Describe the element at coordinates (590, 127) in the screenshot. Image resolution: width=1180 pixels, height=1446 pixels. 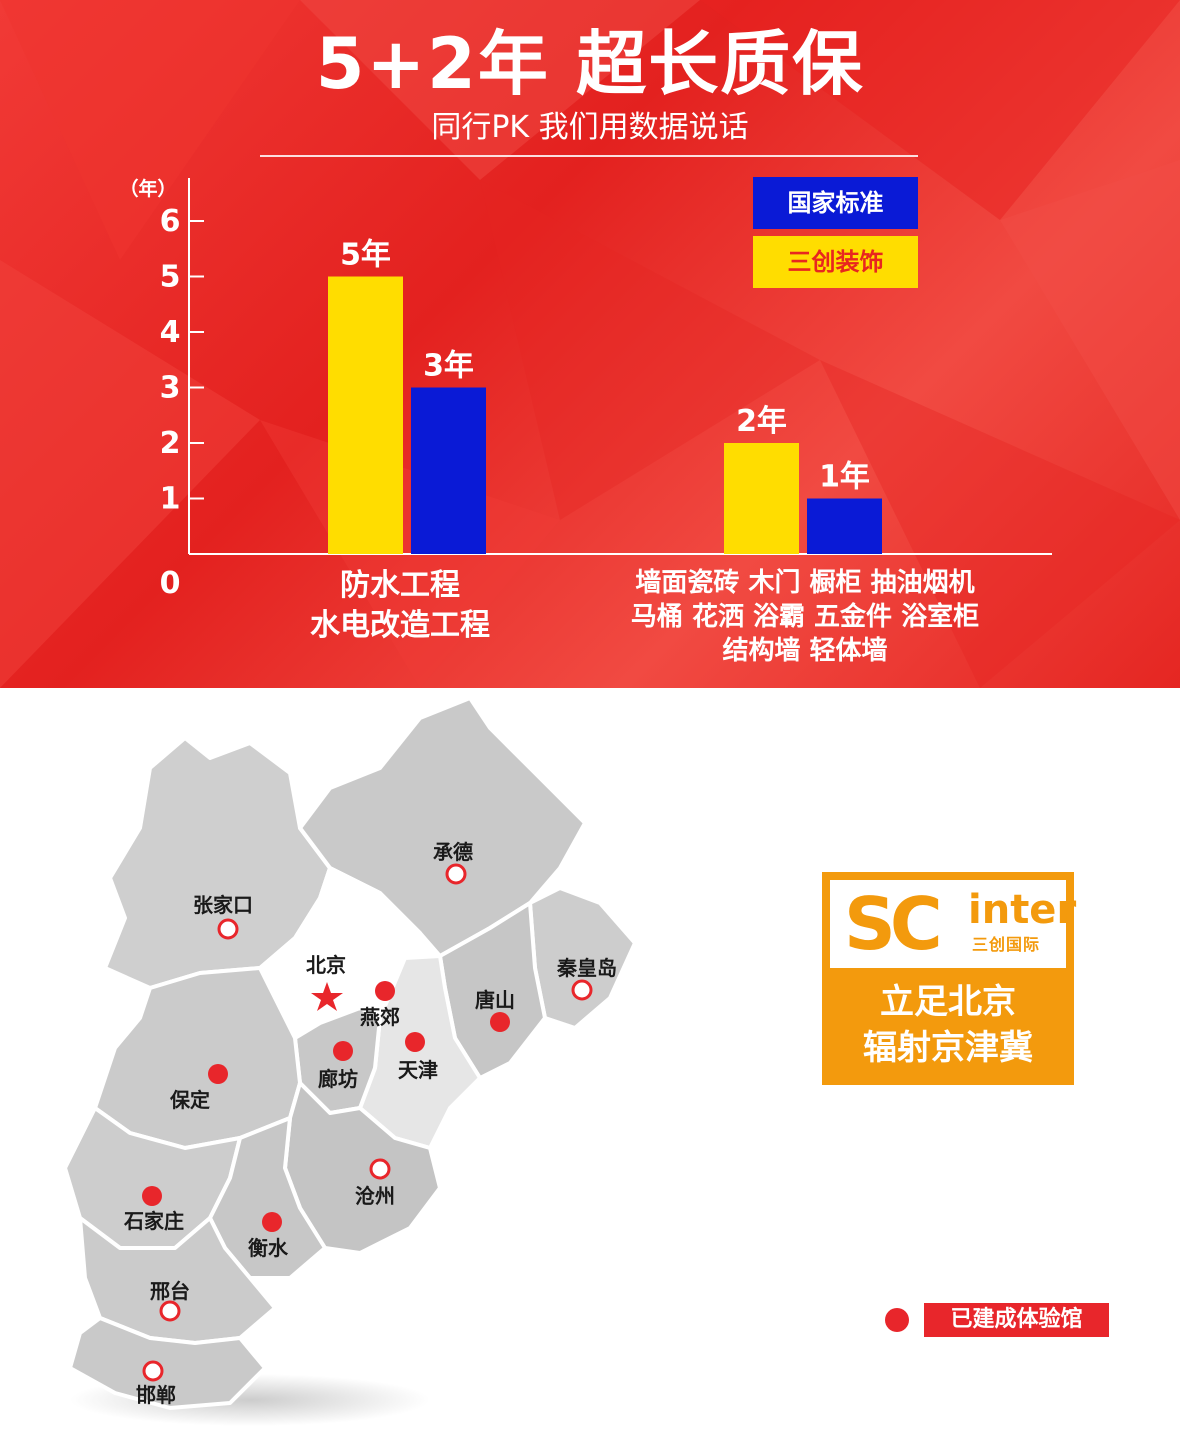
I see `page-subtitle: 同行PK 我们用数据说话` at that location.